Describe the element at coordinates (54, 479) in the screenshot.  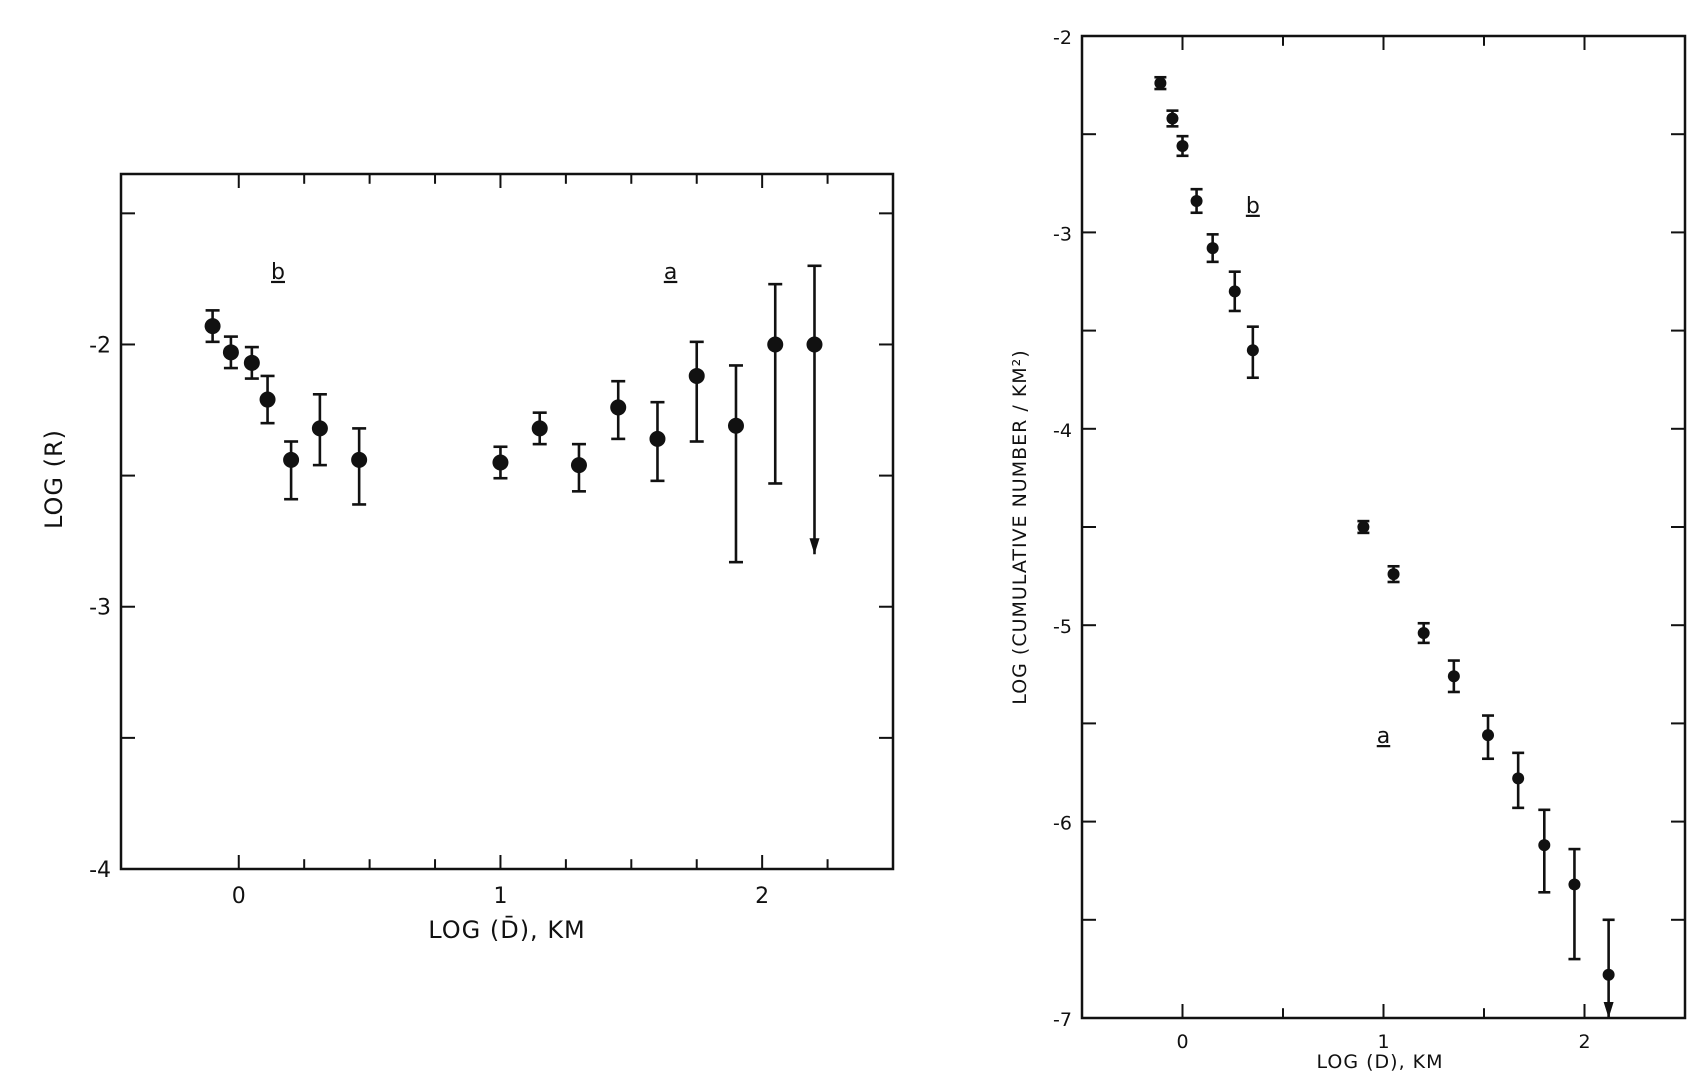
I see `y-axis-label-left: LOG (R)` at that location.